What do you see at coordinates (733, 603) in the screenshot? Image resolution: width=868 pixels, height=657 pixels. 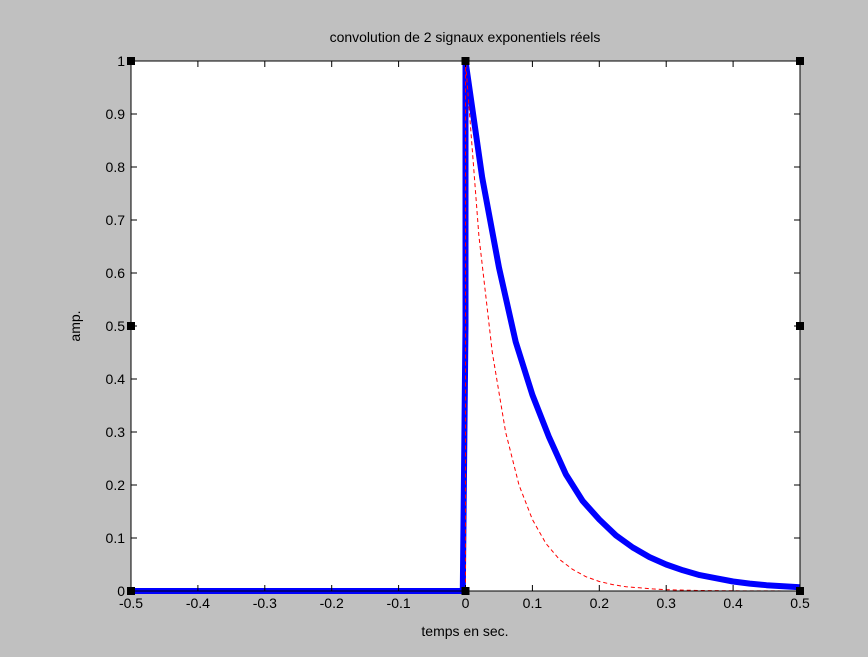 I see `x-tick-label: 0.4` at bounding box center [733, 603].